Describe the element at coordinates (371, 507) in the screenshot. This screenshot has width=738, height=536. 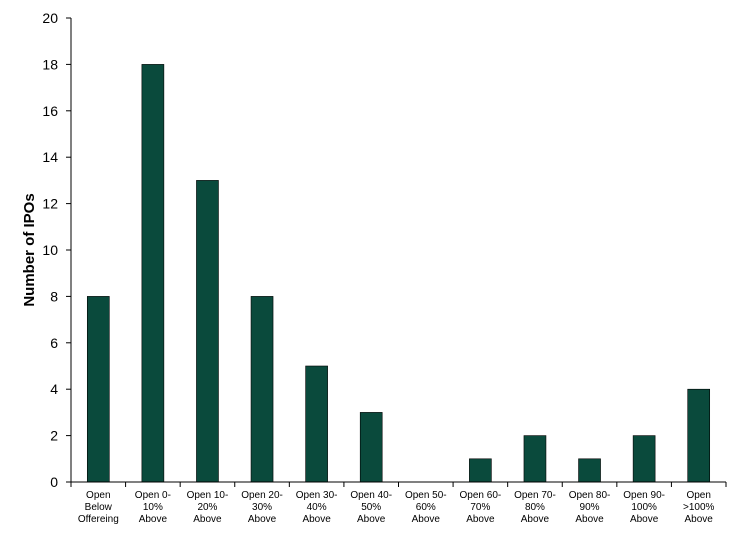
I see `x-category-label: 50%` at that location.